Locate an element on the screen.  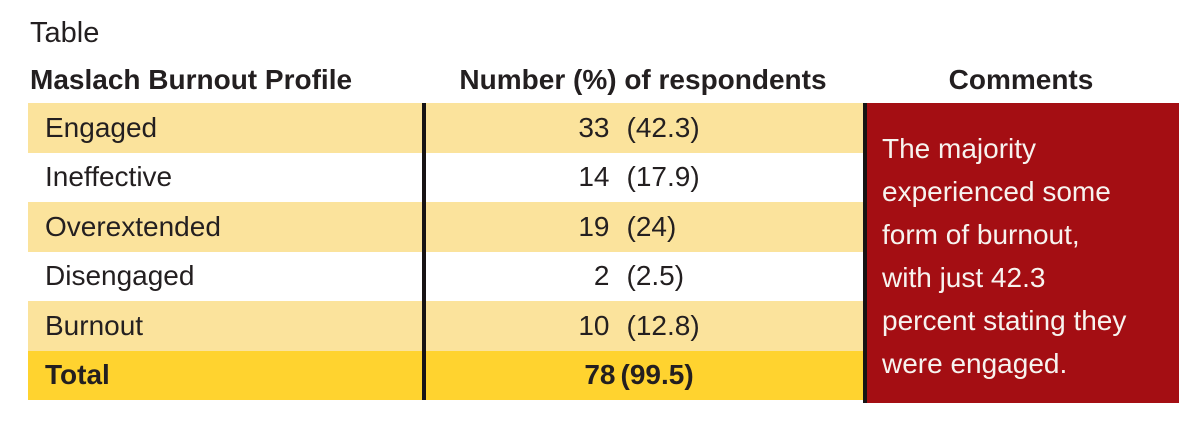
count-value: 2 is located at coordinates (601, 276).